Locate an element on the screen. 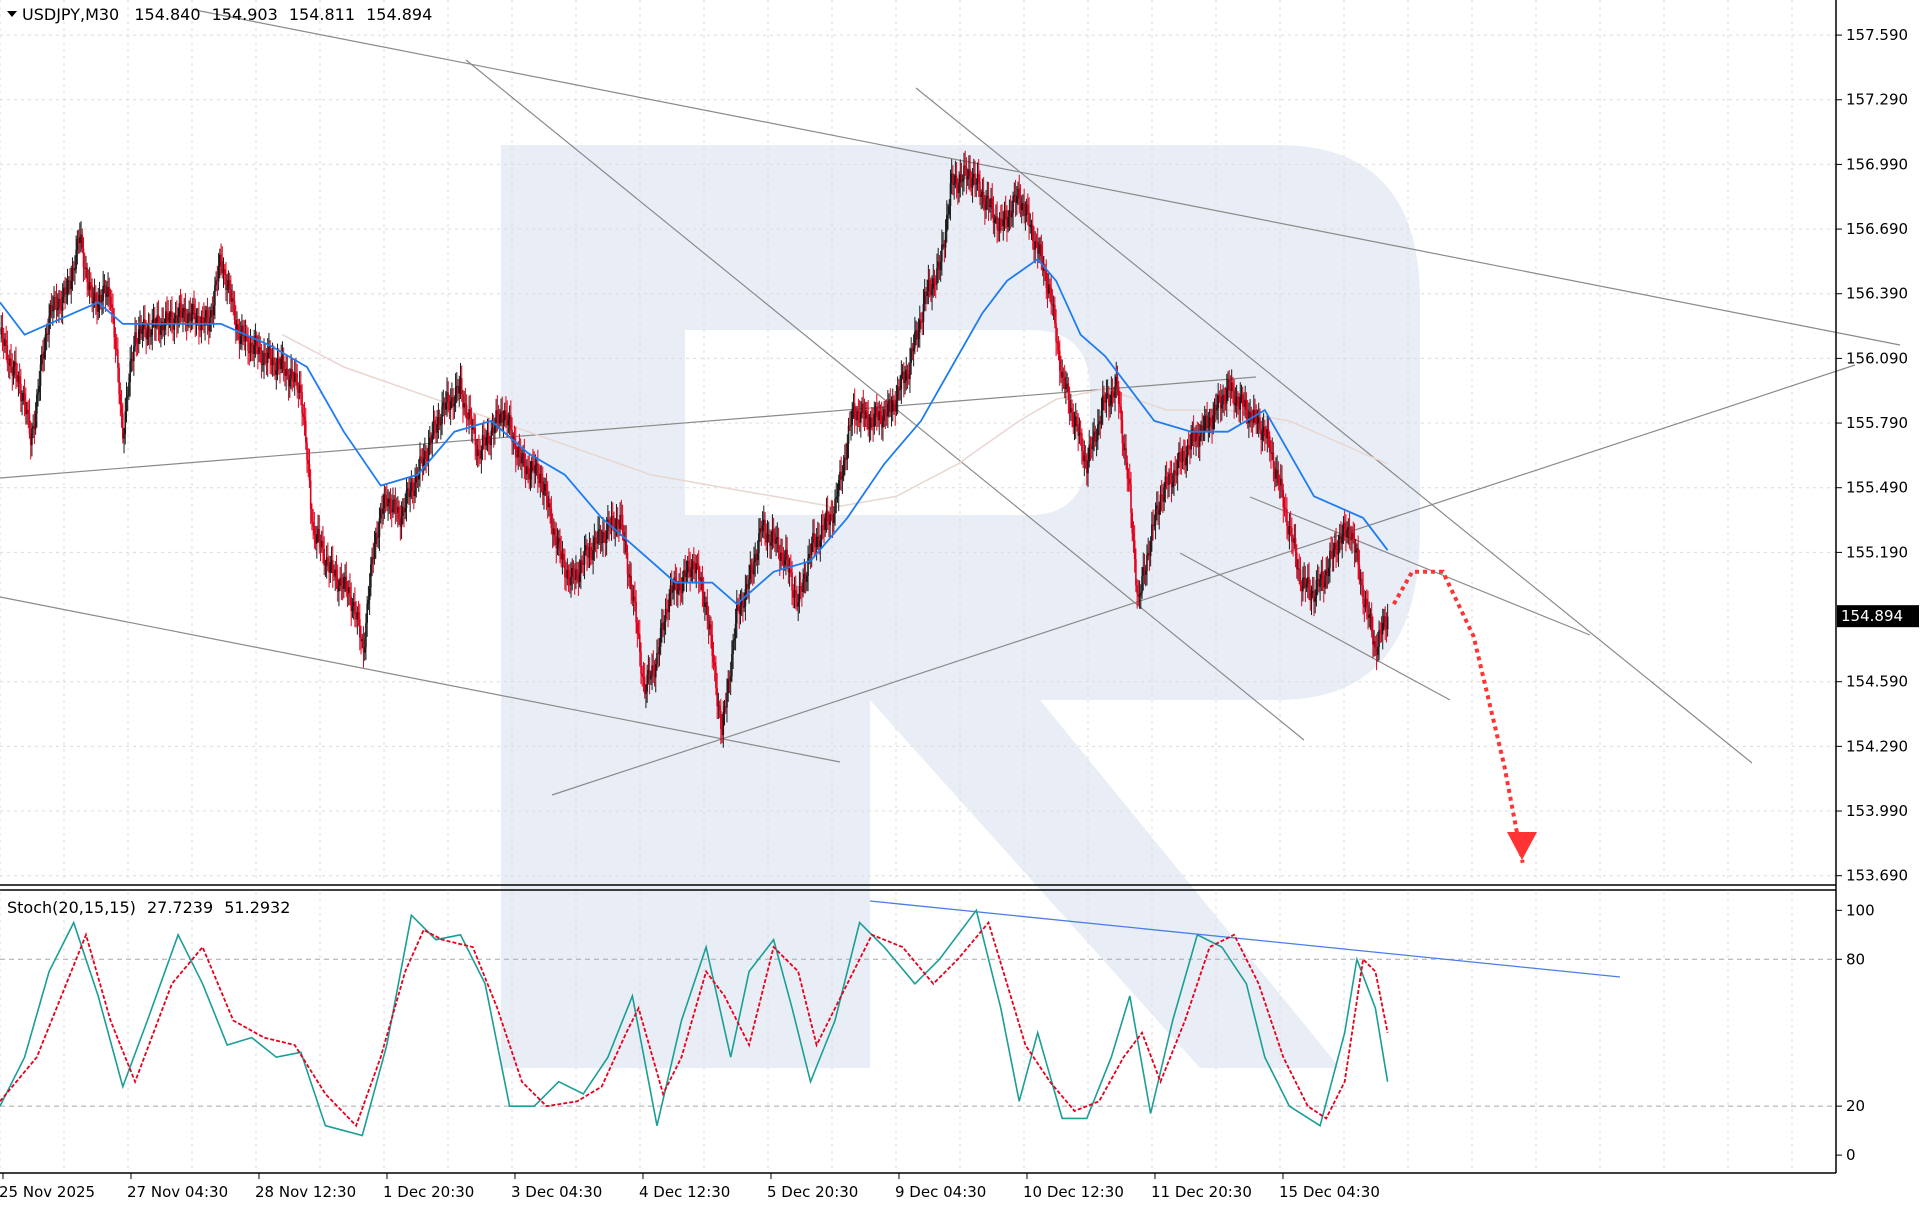 The height and width of the screenshot is (1214, 1926). time-tick-label: 15 Dec 04:30 is located at coordinates (1329, 1192).